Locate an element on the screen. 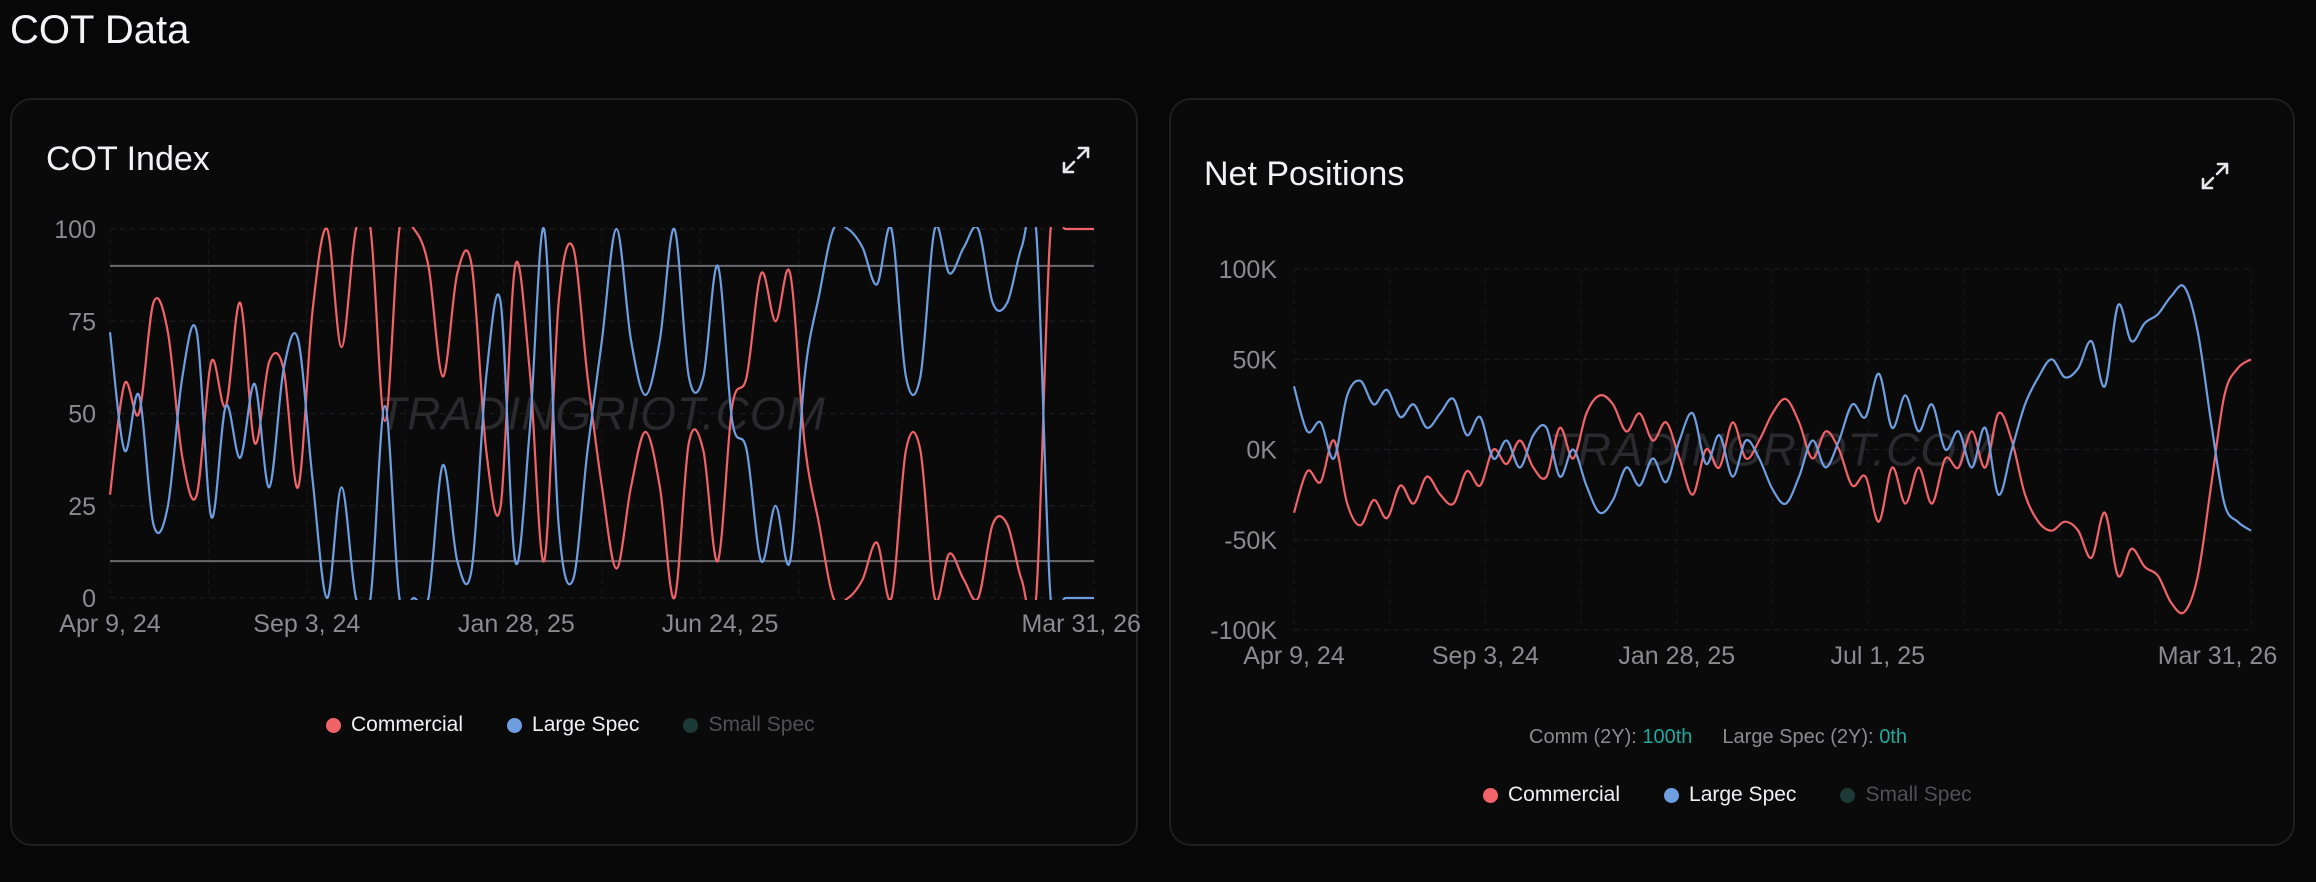 The width and height of the screenshot is (2316, 882). net-positions-expand-button is located at coordinates (2215, 176).